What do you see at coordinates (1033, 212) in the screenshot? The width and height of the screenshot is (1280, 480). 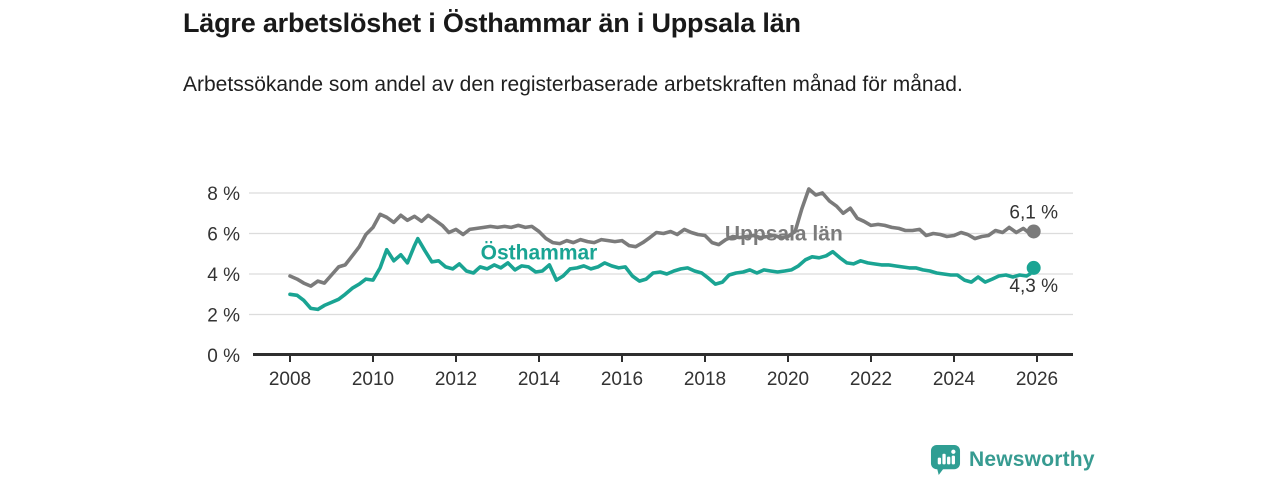 I see `latest-value-label-uppsala-l-n: 6,1 %` at bounding box center [1033, 212].